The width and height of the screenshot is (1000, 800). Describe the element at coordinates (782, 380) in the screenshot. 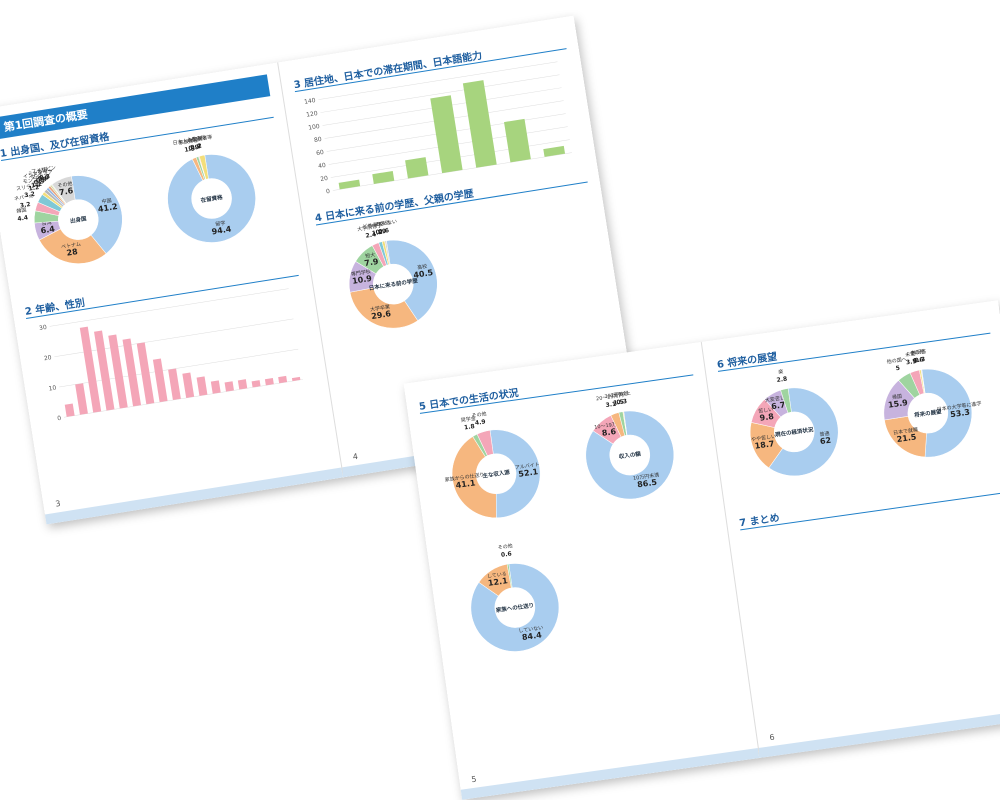

I see `slice-value: 2.8` at that location.